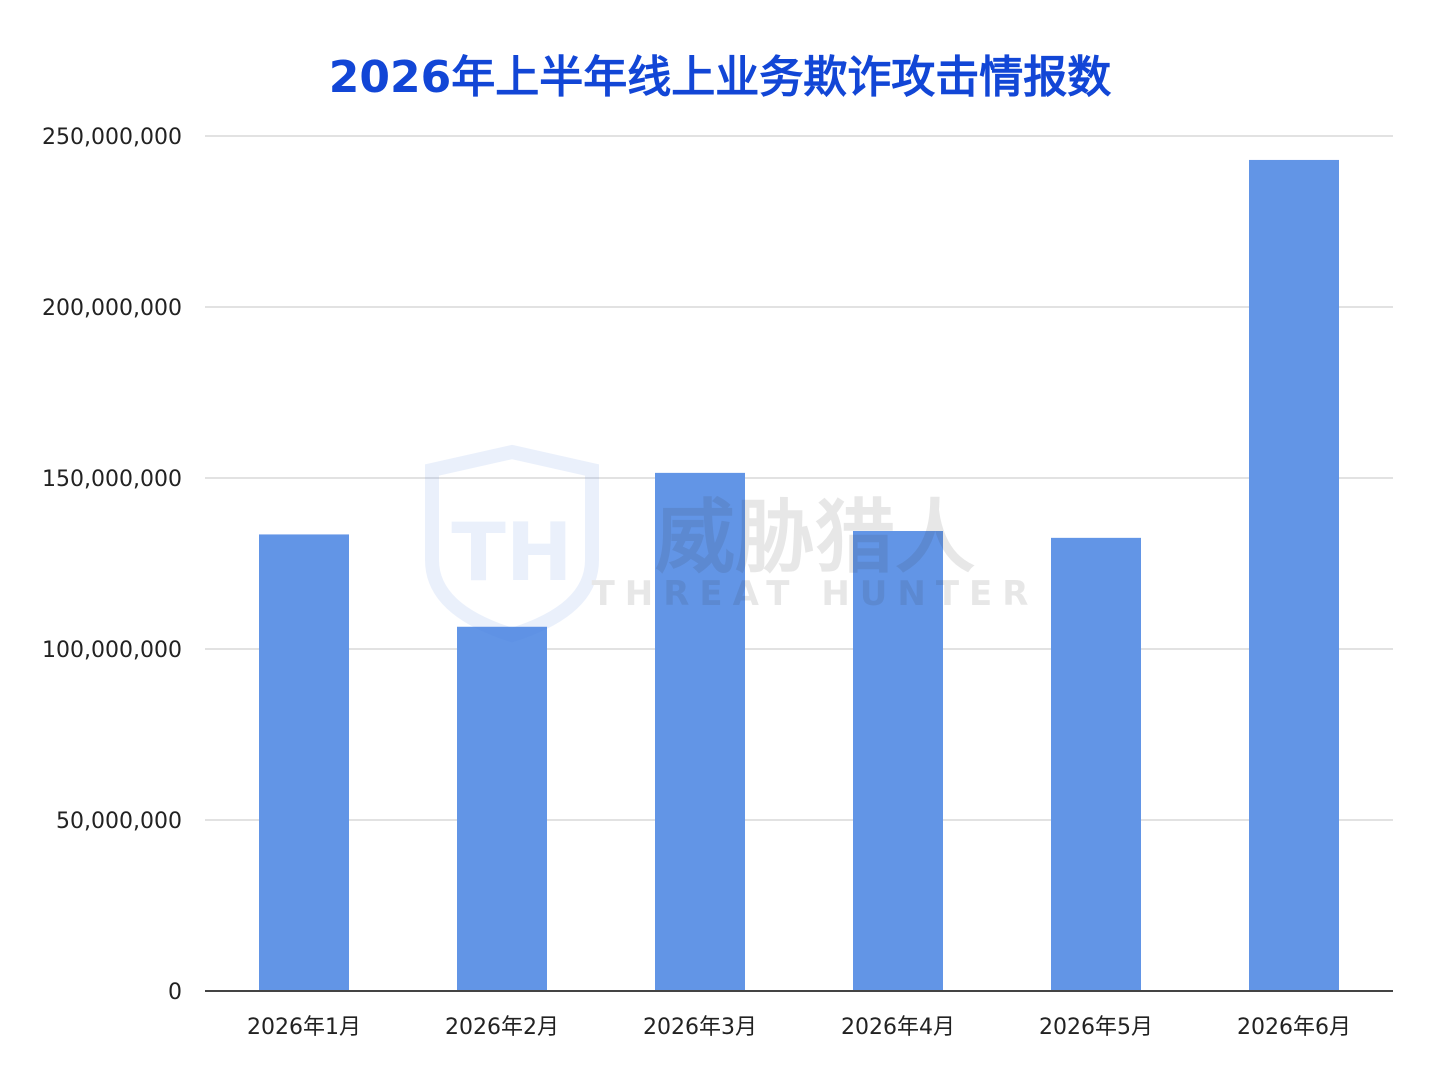  What do you see at coordinates (304, 1027) in the screenshot?
I see `x-tick-label: 2026年1月` at bounding box center [304, 1027].